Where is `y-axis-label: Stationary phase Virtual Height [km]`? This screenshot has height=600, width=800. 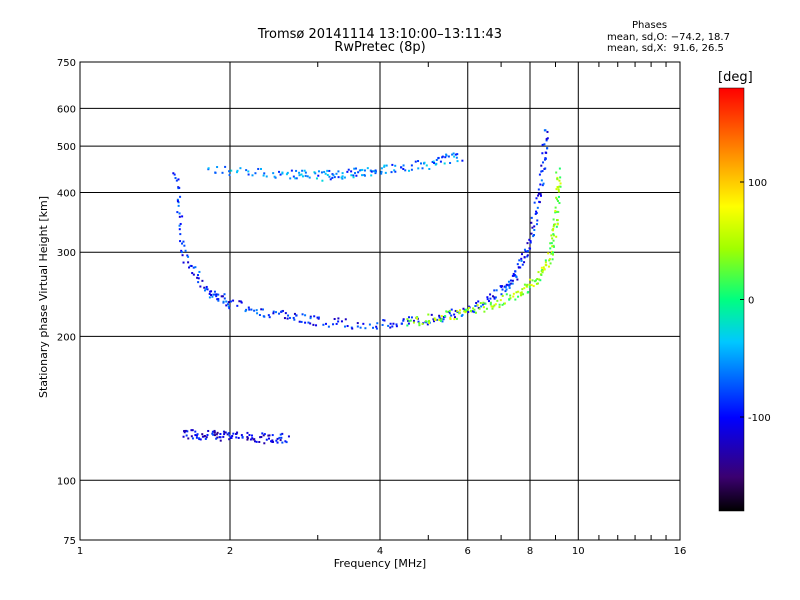
y-axis-label: Stationary phase Virtual Height [km] is located at coordinates (43, 297).